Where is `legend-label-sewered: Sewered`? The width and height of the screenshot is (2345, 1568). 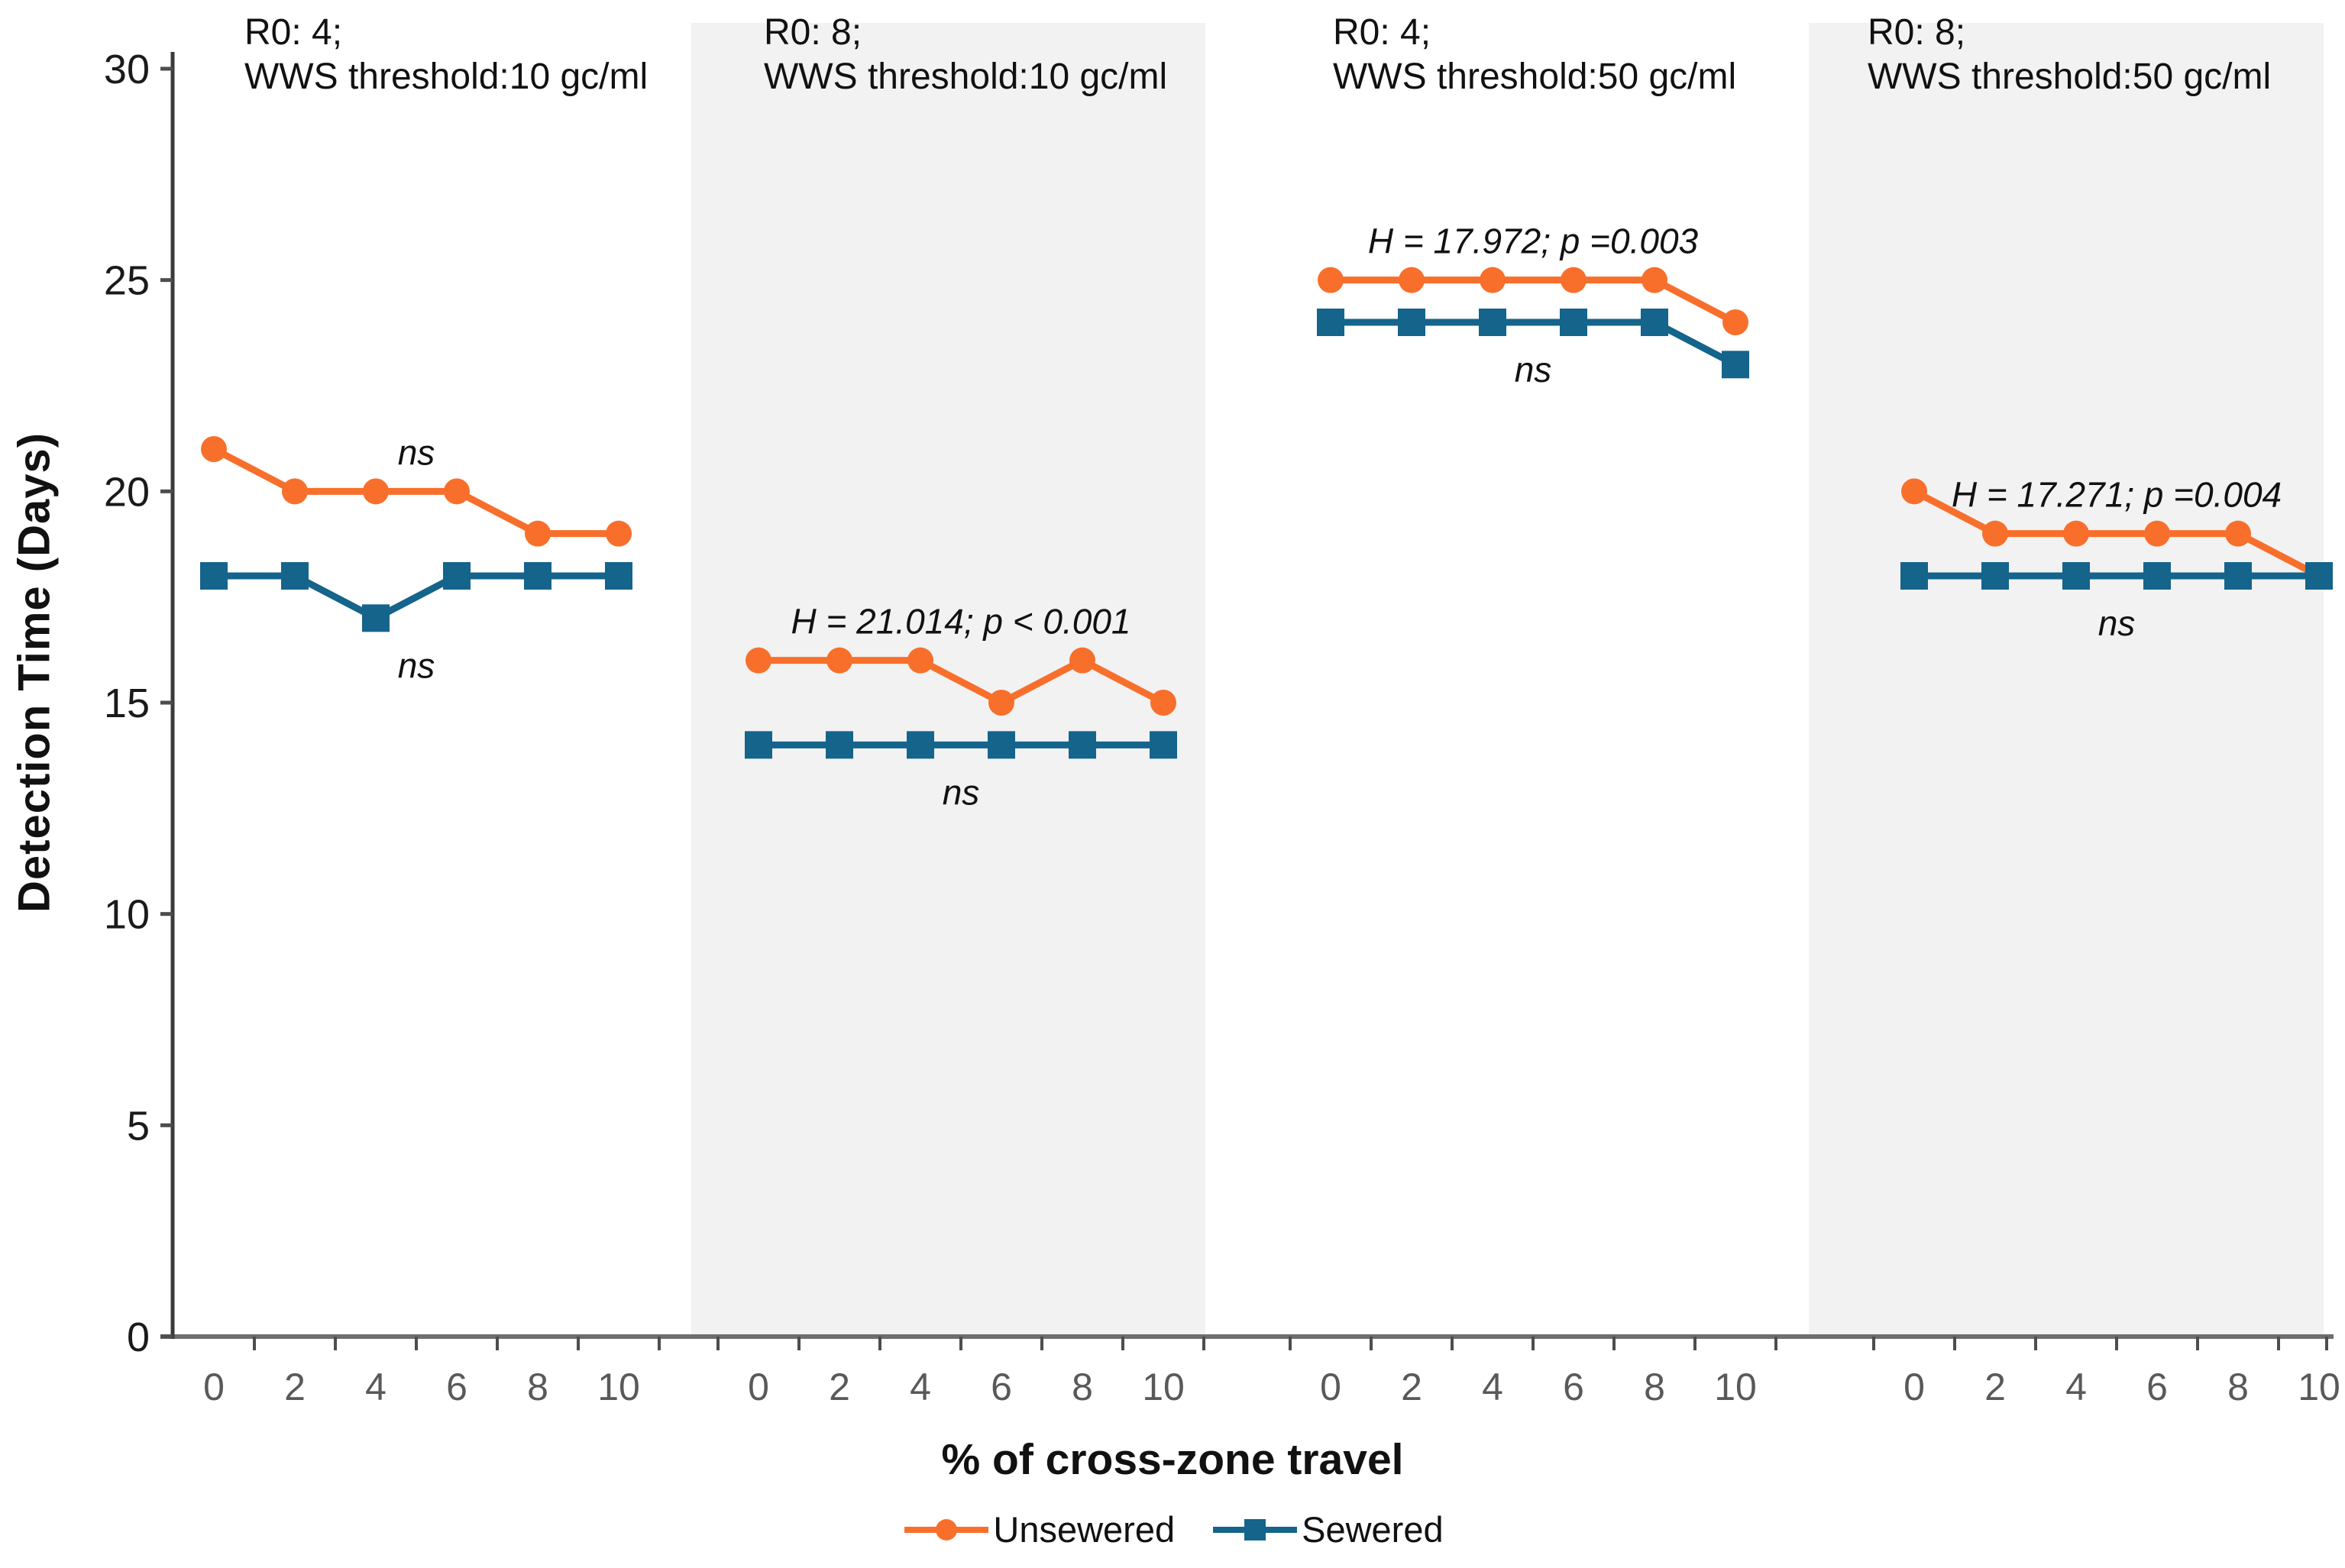 legend-label-sewered: Sewered is located at coordinates (1373, 1529).